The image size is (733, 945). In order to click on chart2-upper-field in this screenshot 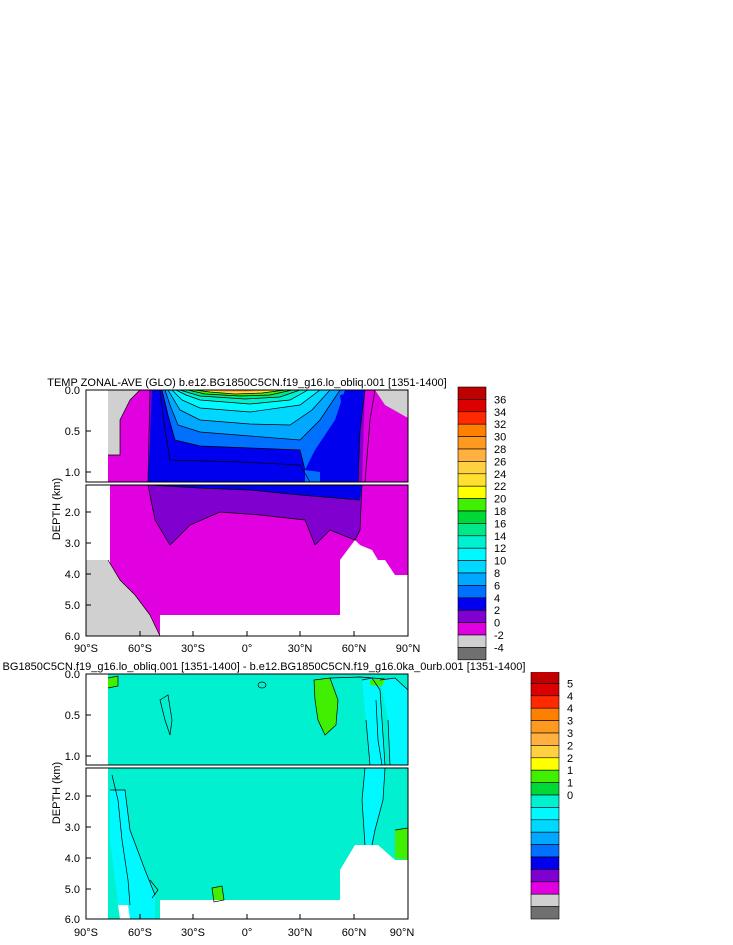, I will do `click(258, 719)`.